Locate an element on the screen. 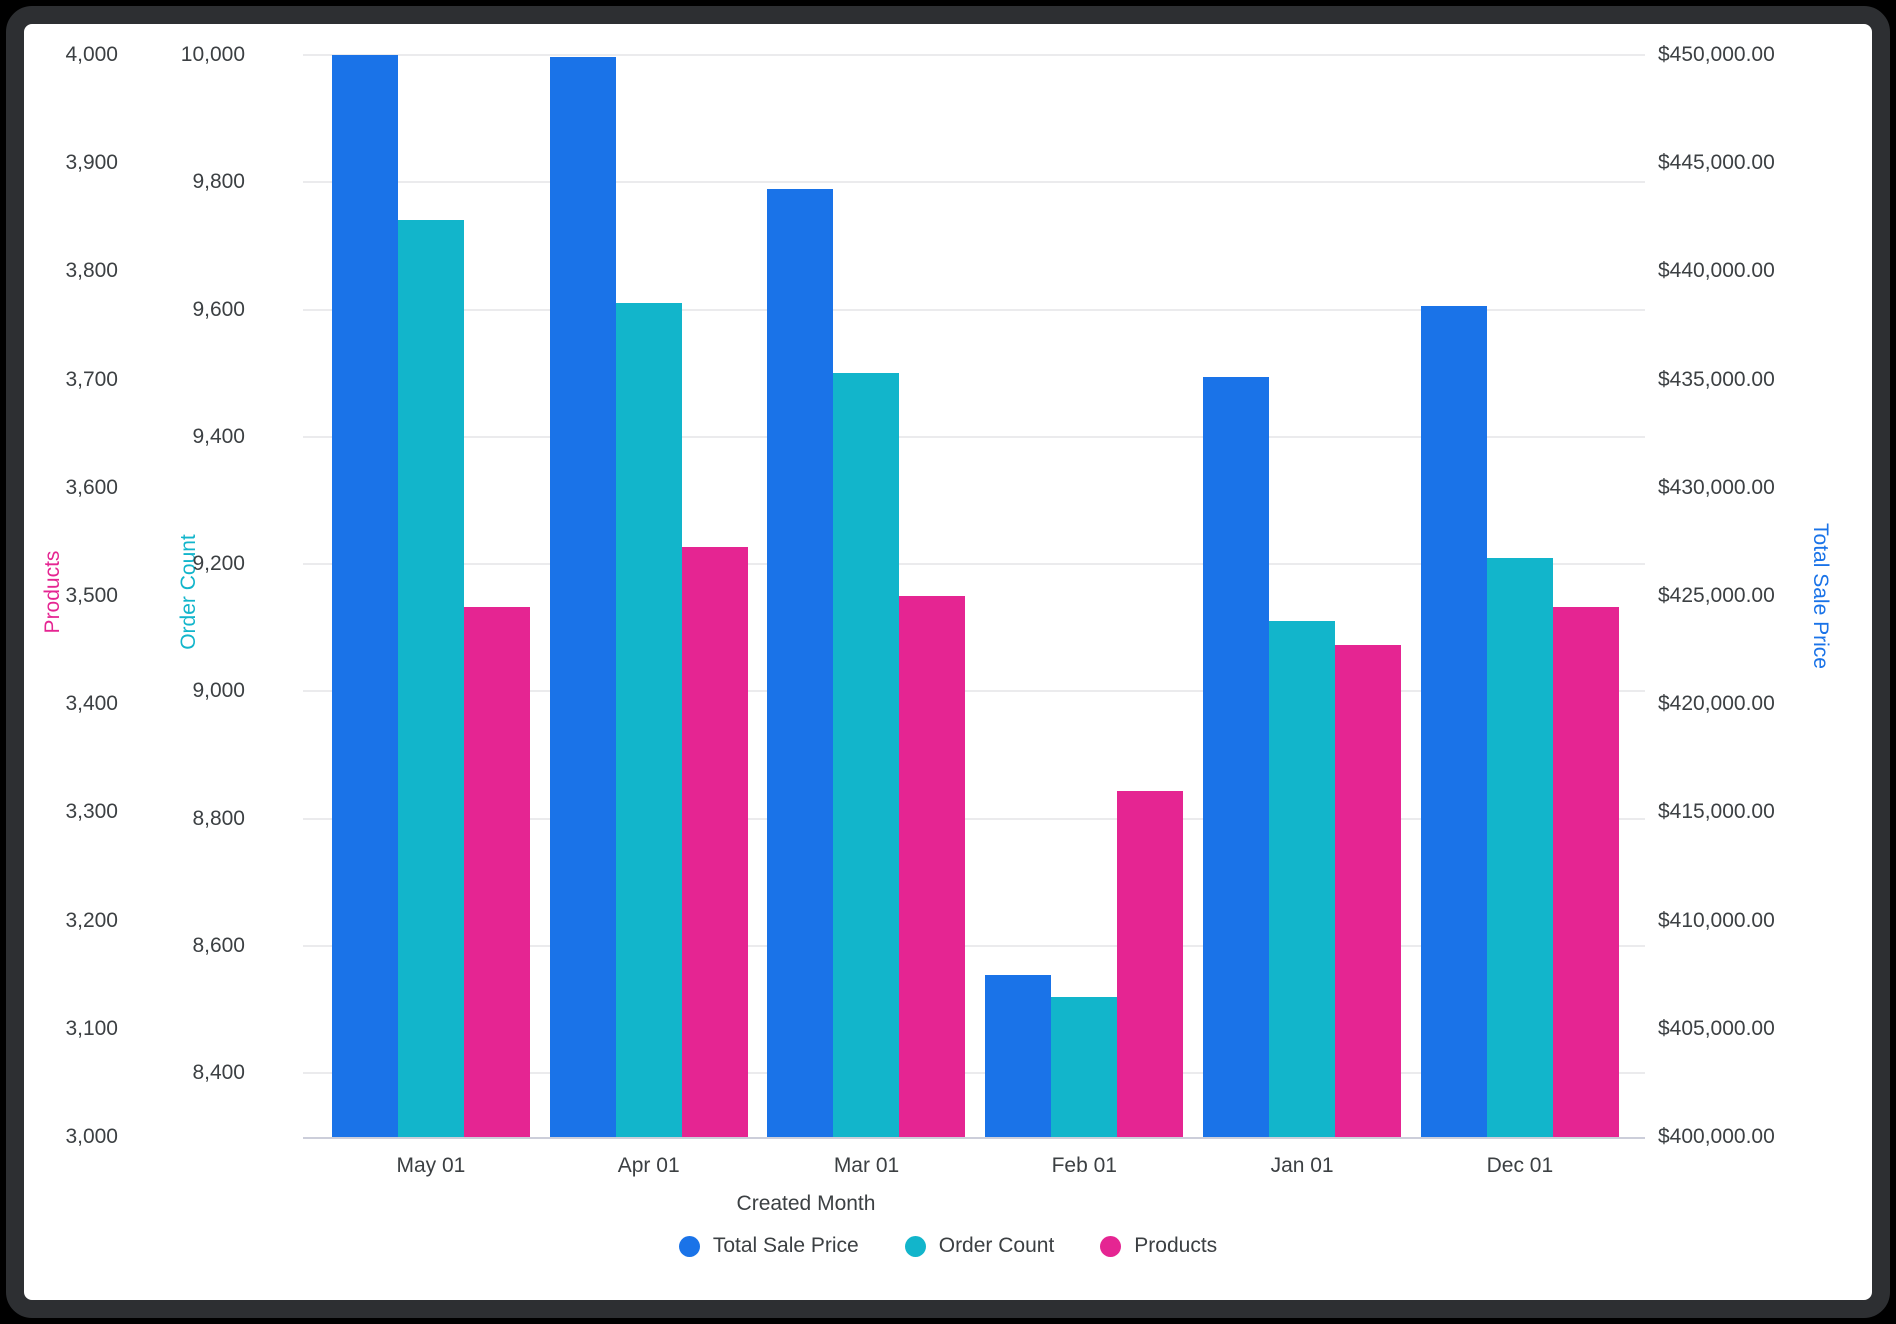  tick-label: 9,400 is located at coordinates (218, 436).